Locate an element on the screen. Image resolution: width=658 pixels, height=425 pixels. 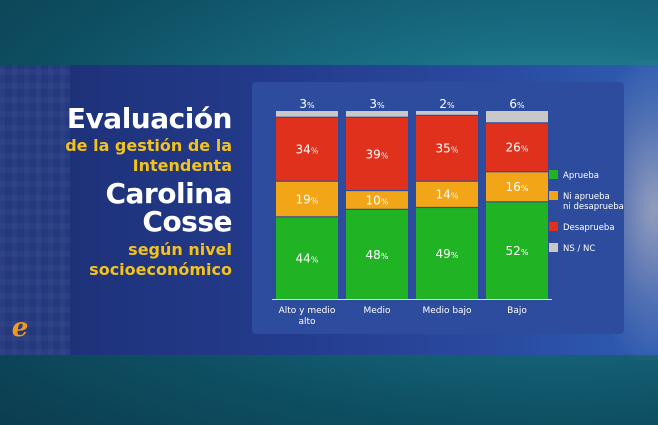
data-label-ni-aprueba-ni-desaprueba-2: 10% is located at coordinates (377, 200).